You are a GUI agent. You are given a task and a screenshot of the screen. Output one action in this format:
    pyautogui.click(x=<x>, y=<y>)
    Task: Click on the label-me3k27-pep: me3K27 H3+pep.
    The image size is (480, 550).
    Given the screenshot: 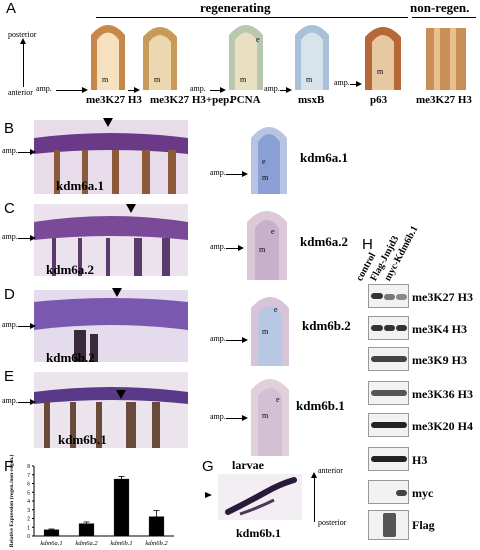 What is the action you would take?
    pyautogui.click(x=191, y=100)
    